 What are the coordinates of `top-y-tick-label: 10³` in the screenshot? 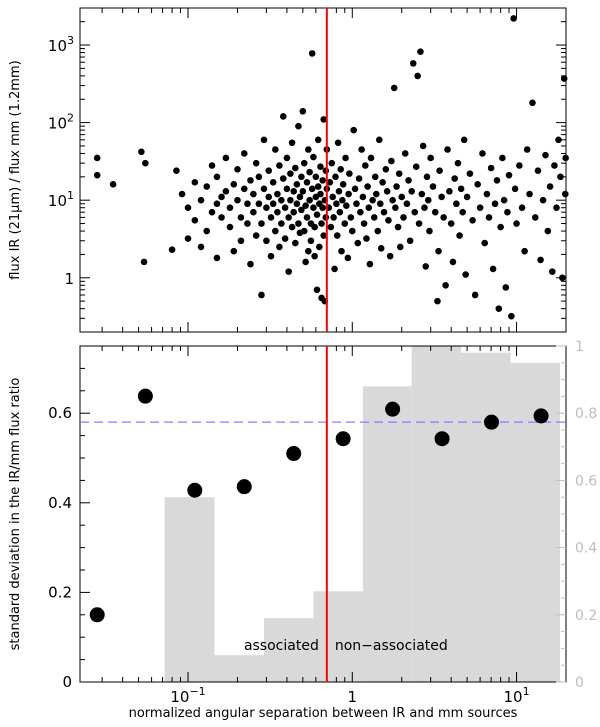 It's located at (61, 44).